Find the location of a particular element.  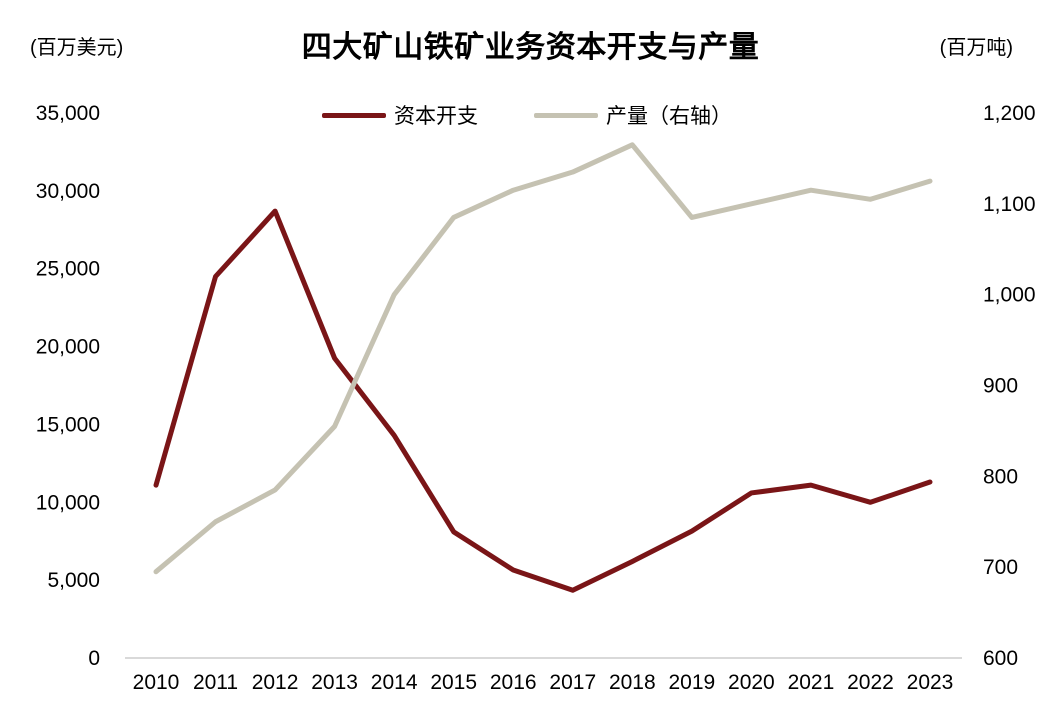

x-axis-year-label: 2017 is located at coordinates (572, 682).